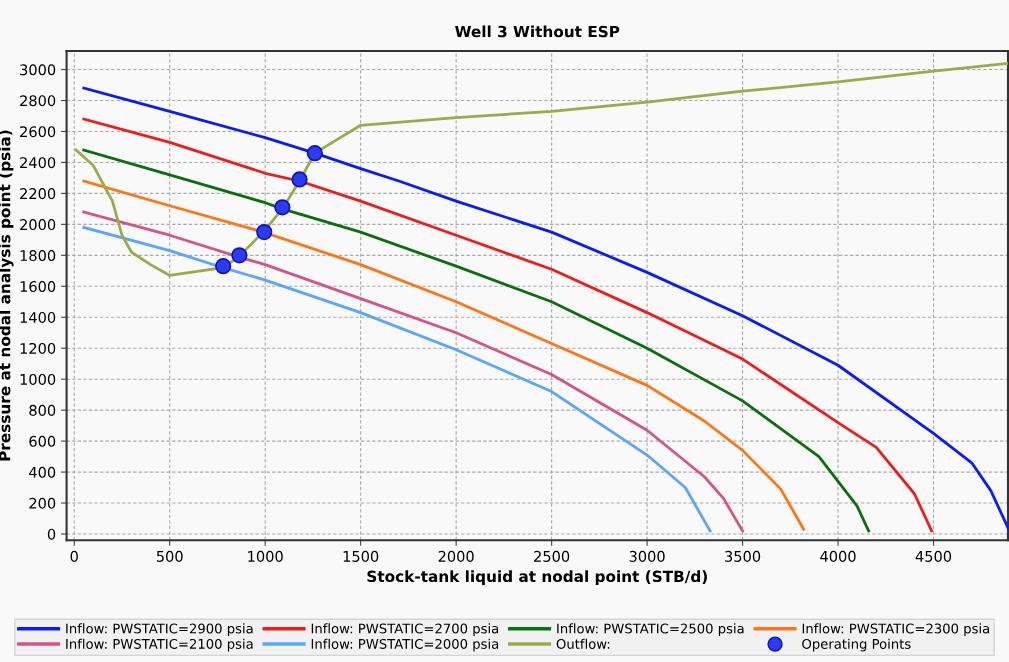  Describe the element at coordinates (159, 630) in the screenshot. I see `legend-label: Inflow: PWSTATIC=2900 psia` at that location.